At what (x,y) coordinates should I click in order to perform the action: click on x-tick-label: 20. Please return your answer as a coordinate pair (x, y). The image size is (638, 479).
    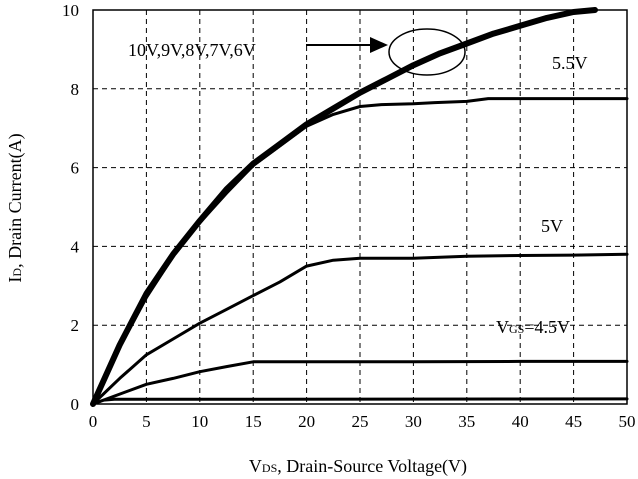
    Looking at the image, I should click on (306, 421).